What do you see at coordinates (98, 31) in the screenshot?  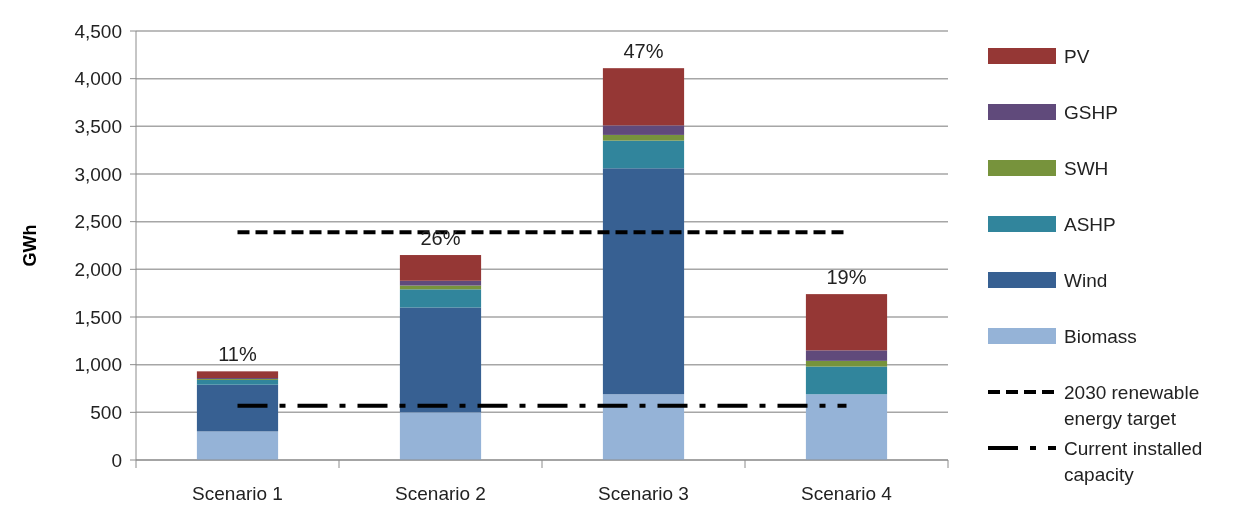 I see `y-tick-label: 4,500` at bounding box center [98, 31].